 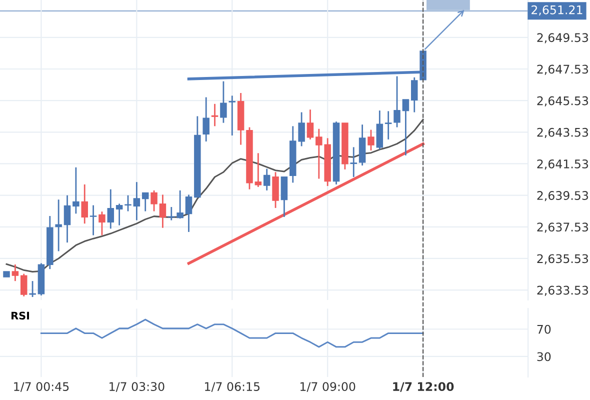 What do you see at coordinates (562, 69) in the screenshot?
I see `y-tick-label: 2,647.53` at bounding box center [562, 69].